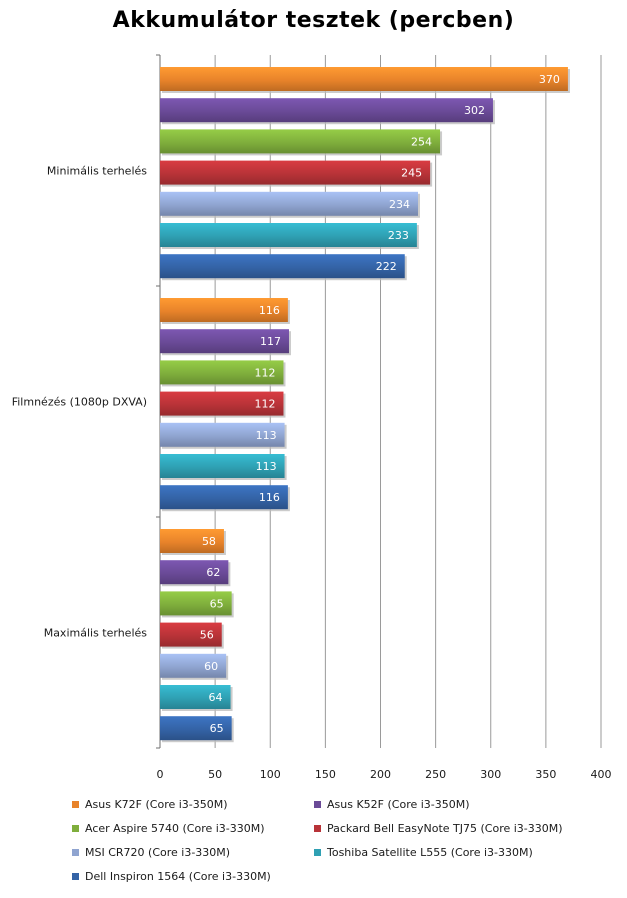 This screenshot has width=627, height=898. Describe the element at coordinates (156, 804) in the screenshot. I see `legend-label: Asus K72F (Core i3-350M)` at that location.